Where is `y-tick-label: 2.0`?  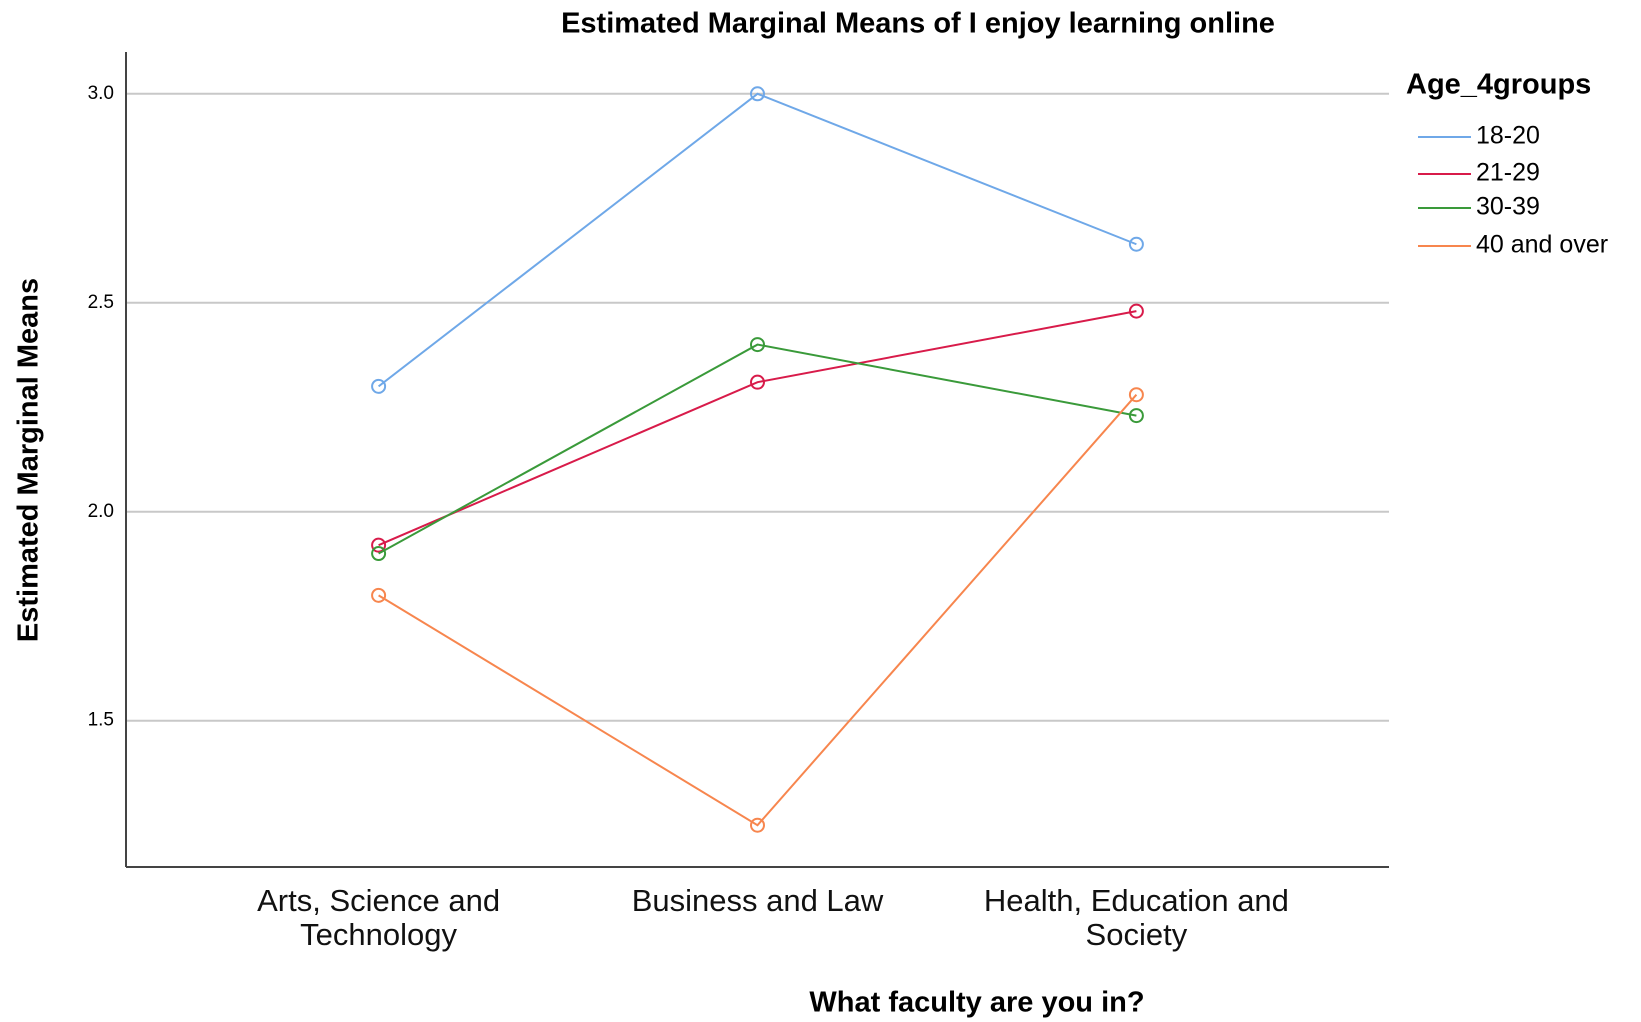
y-tick-label: 2.0 is located at coordinates (101, 511).